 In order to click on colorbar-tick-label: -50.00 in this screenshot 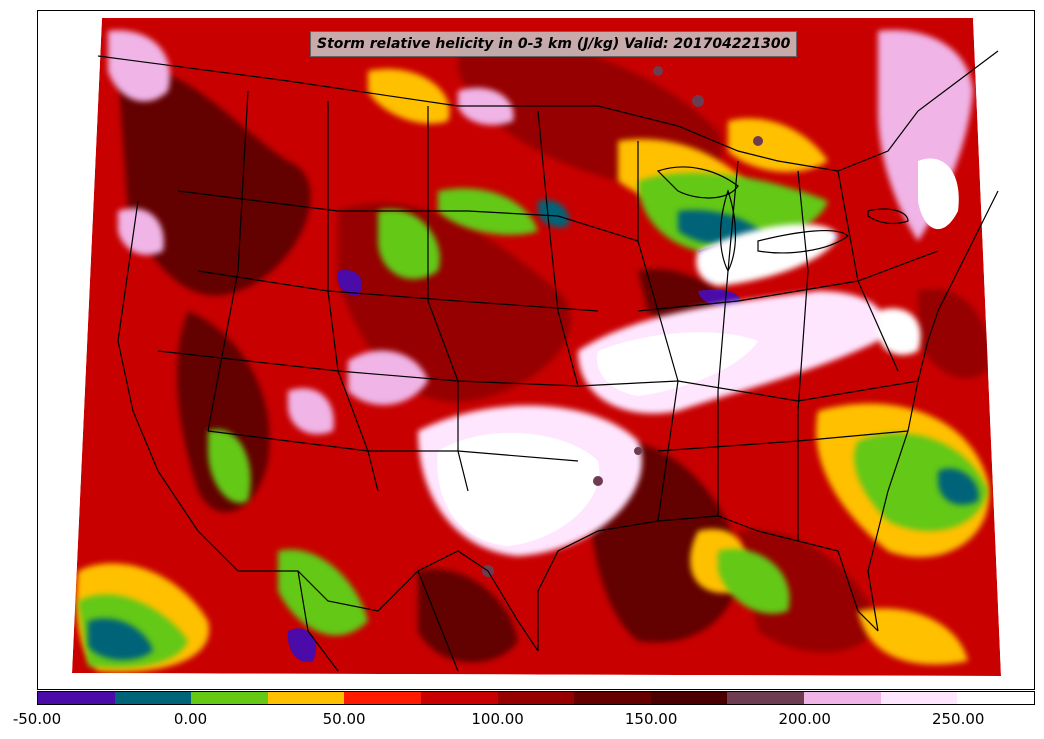, I will do `click(37, 719)`.